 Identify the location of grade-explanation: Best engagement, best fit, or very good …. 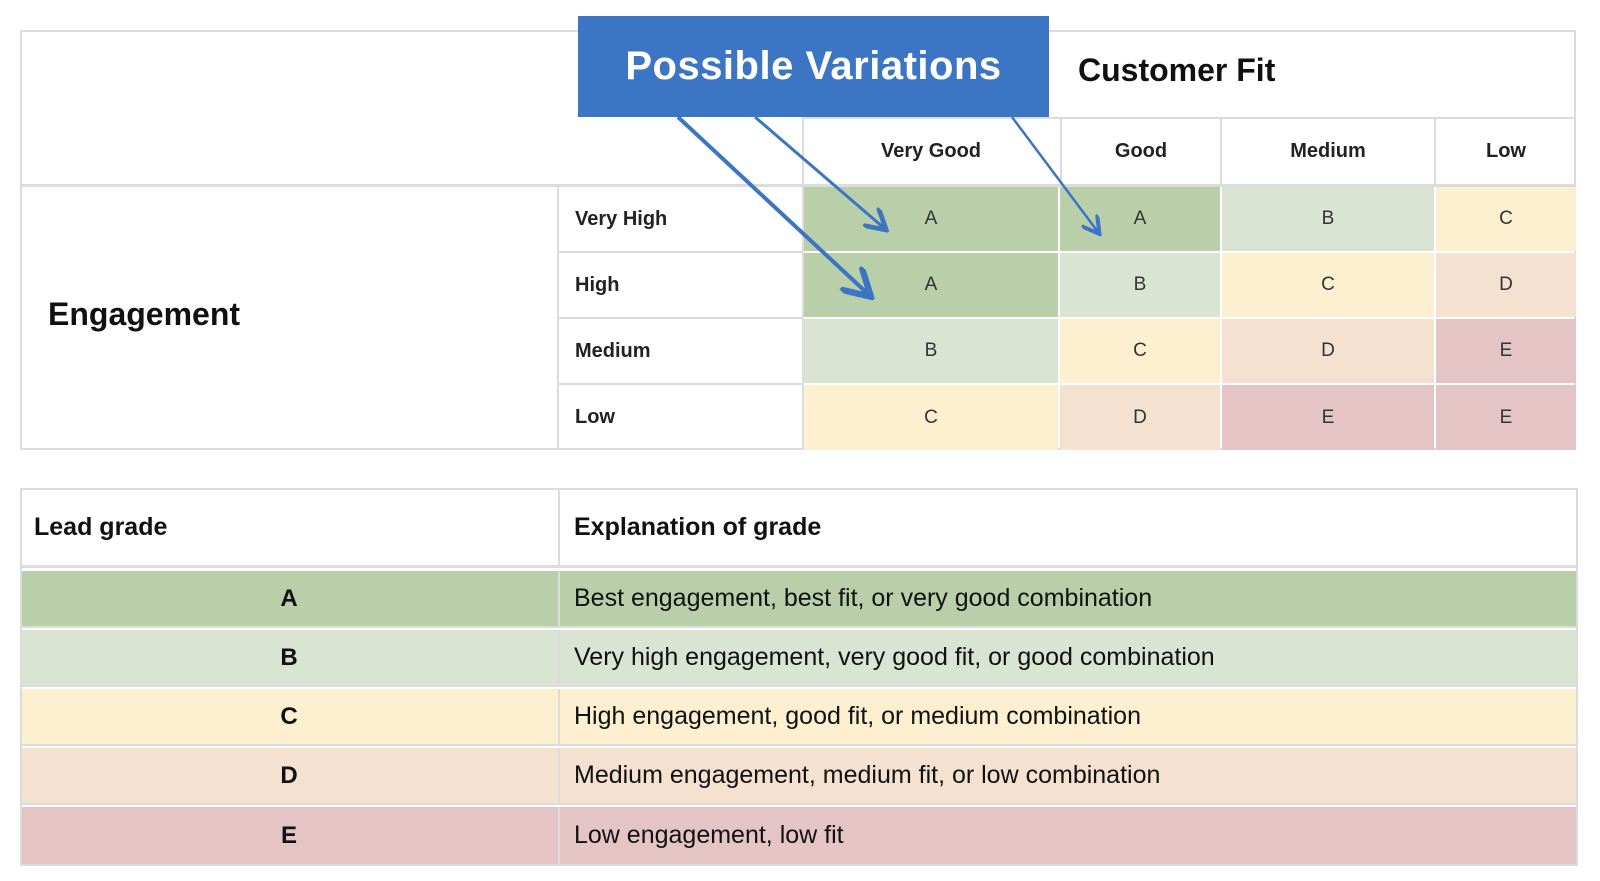
(1067, 598).